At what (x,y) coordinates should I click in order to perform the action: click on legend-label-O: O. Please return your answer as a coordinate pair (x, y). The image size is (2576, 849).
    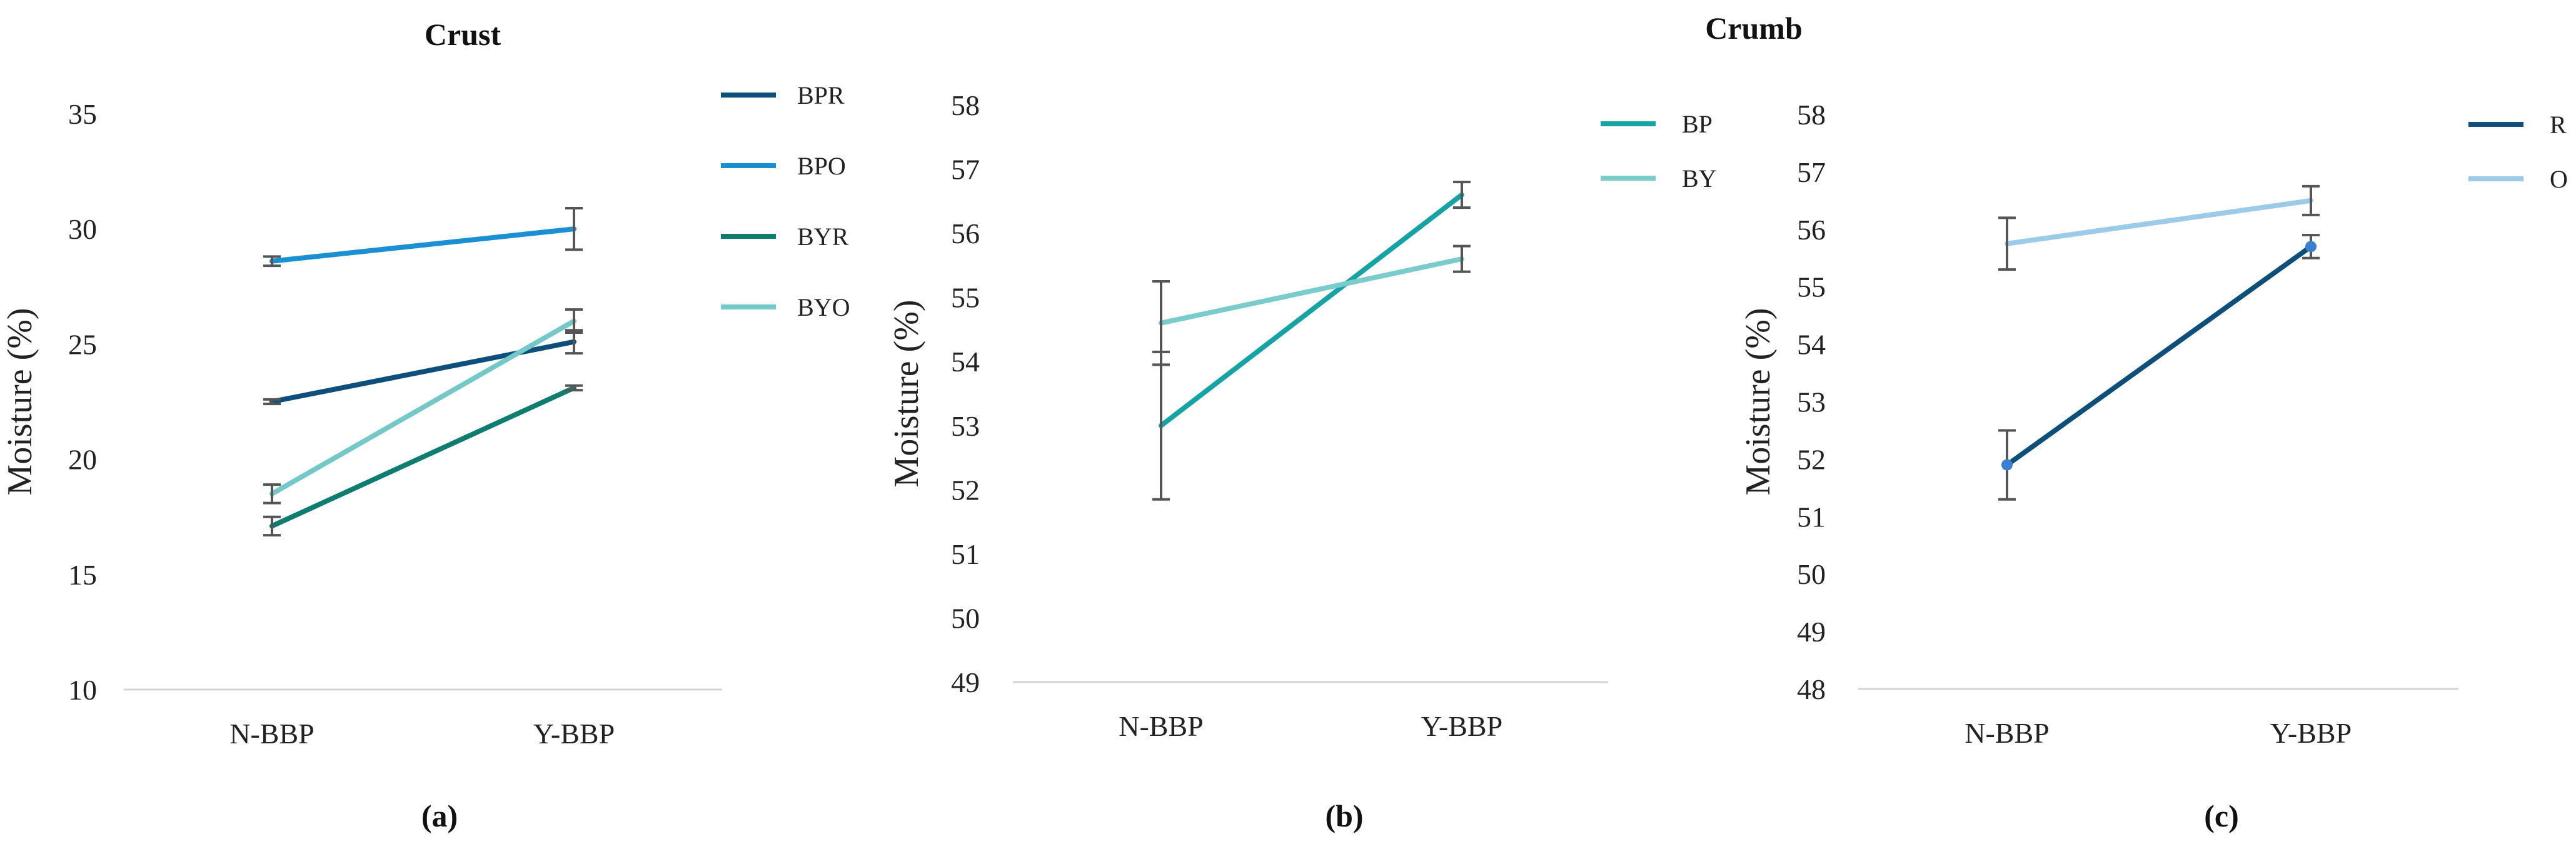
    Looking at the image, I should click on (2559, 179).